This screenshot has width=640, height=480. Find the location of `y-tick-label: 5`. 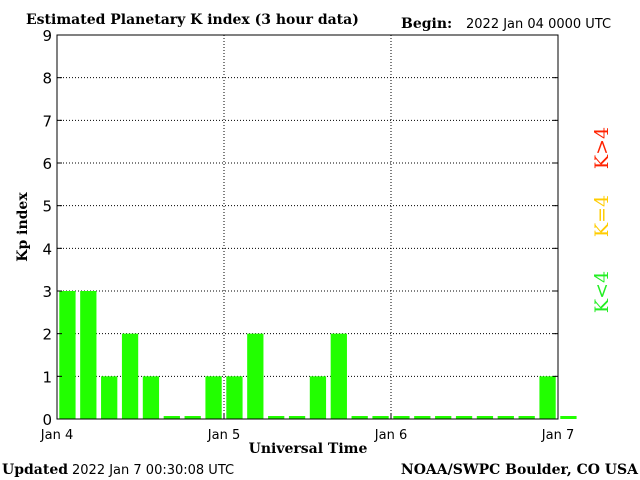

y-tick-label: 5 is located at coordinates (47, 207).